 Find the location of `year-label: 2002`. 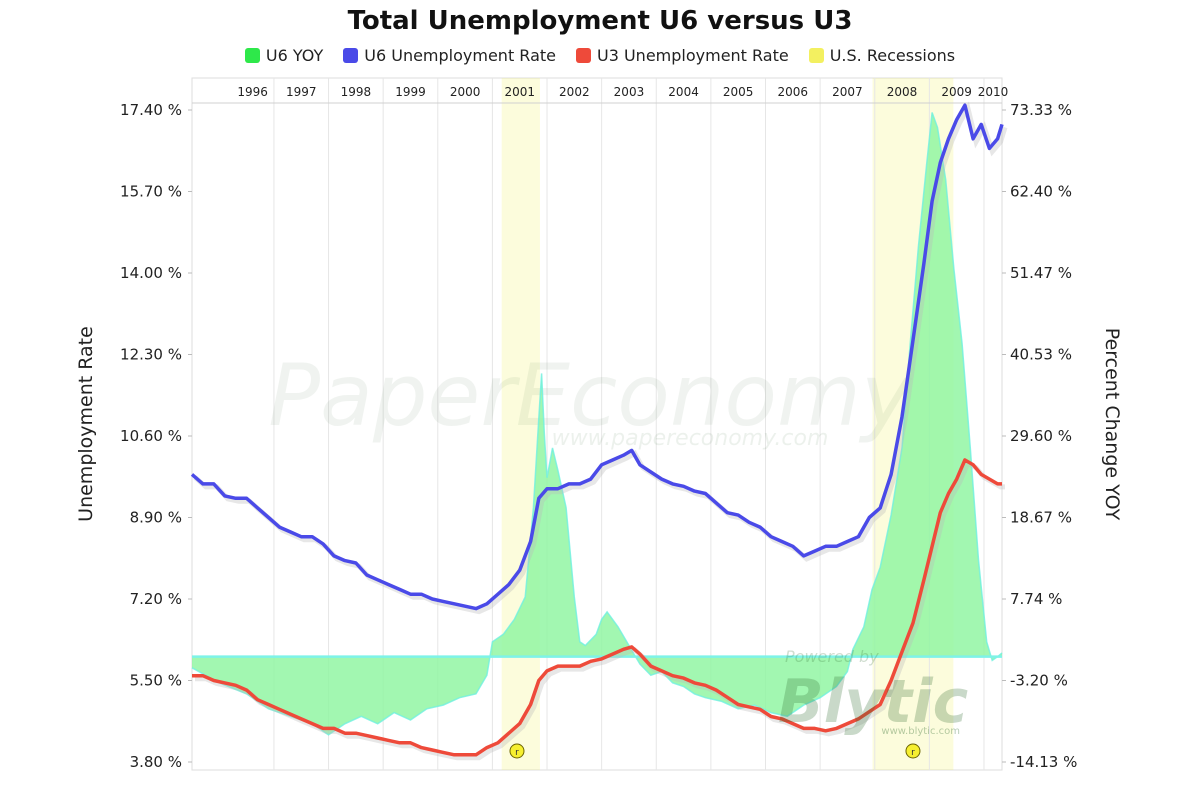

year-label: 2002 is located at coordinates (574, 92).